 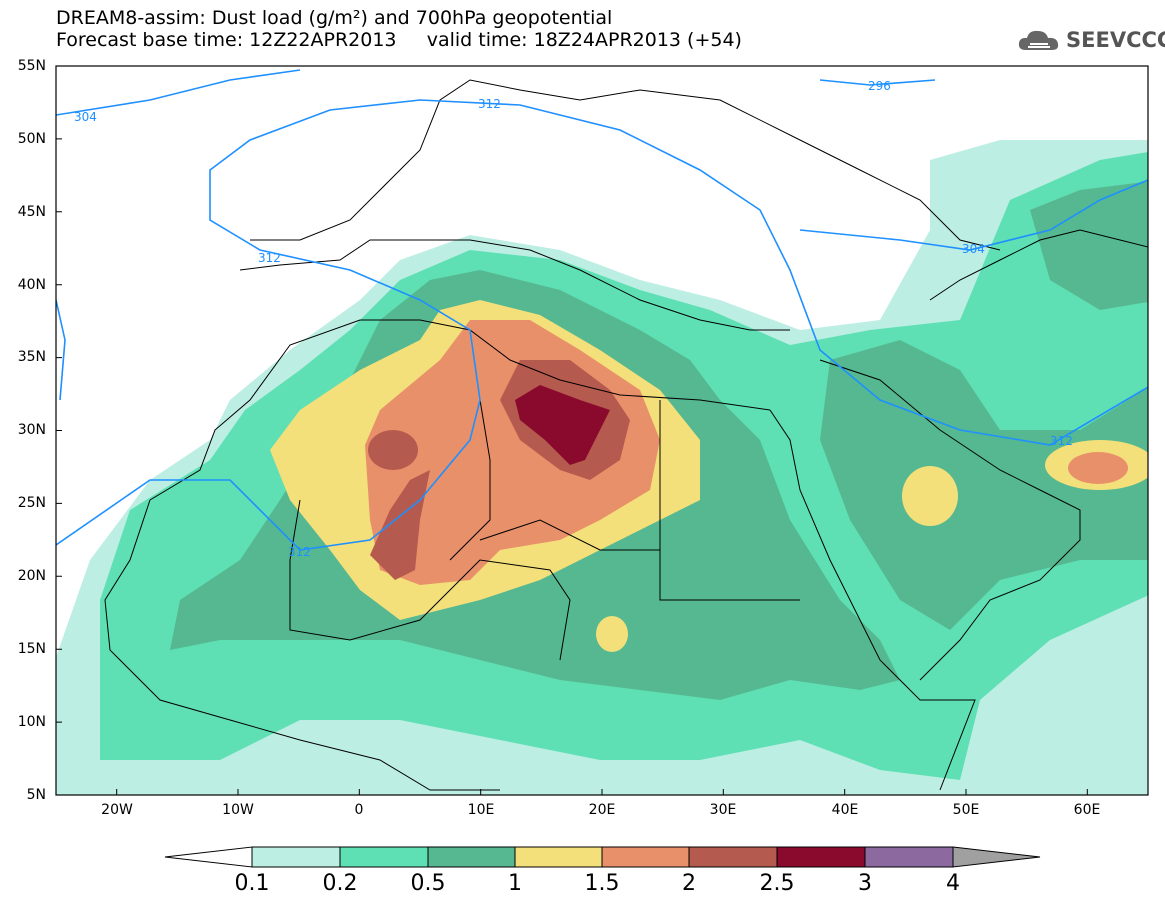 I want to click on lon-label: 20W, so click(x=117, y=810).